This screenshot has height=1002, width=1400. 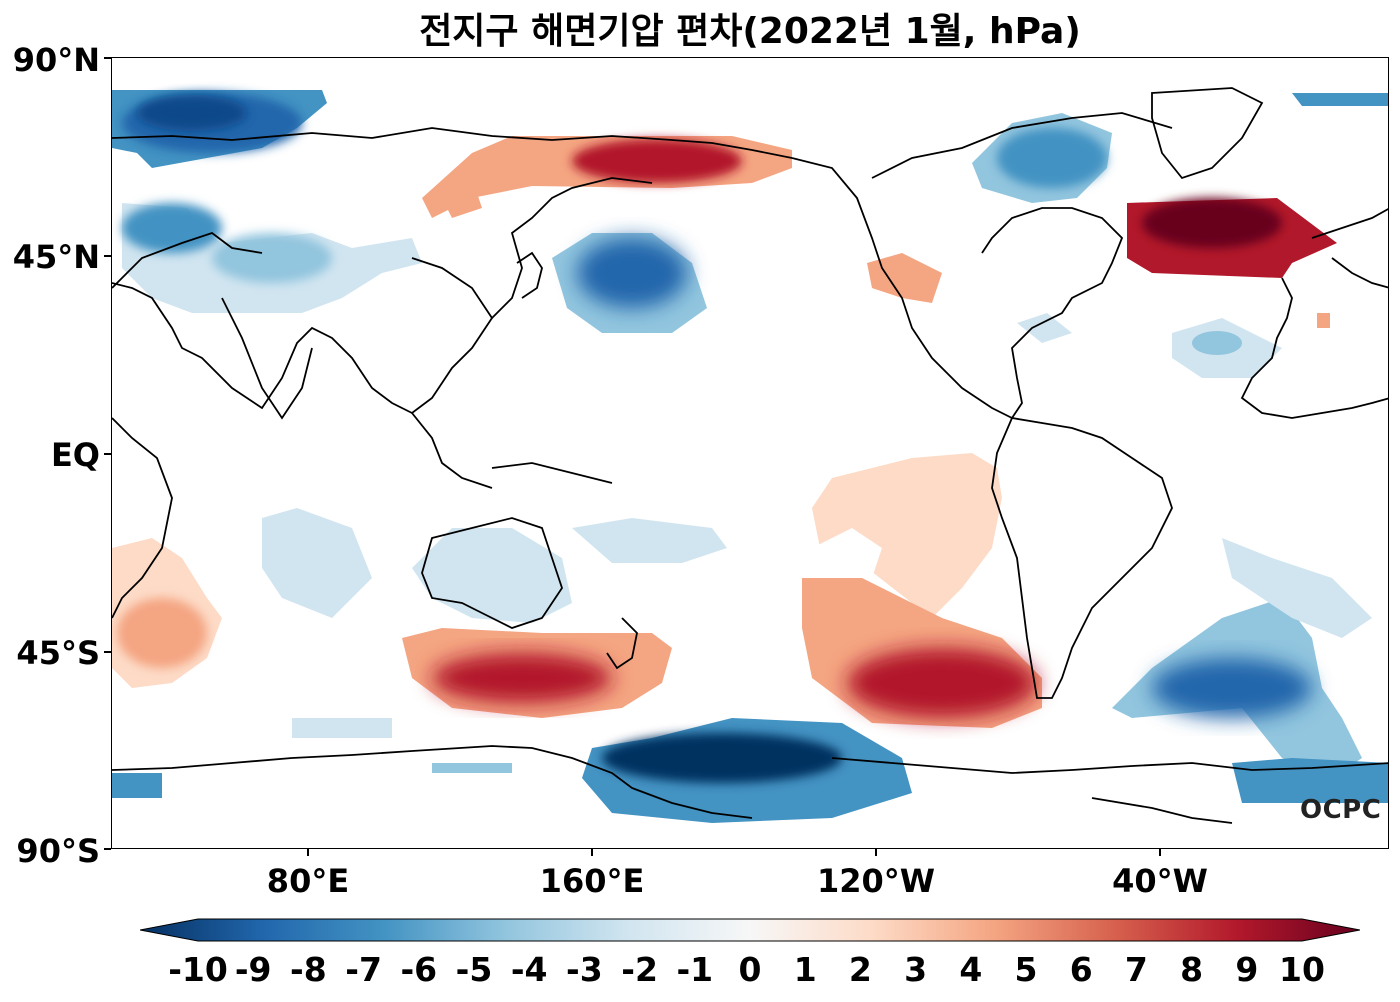 I want to click on colorbar-tick-label: 6, so click(x=1081, y=969).